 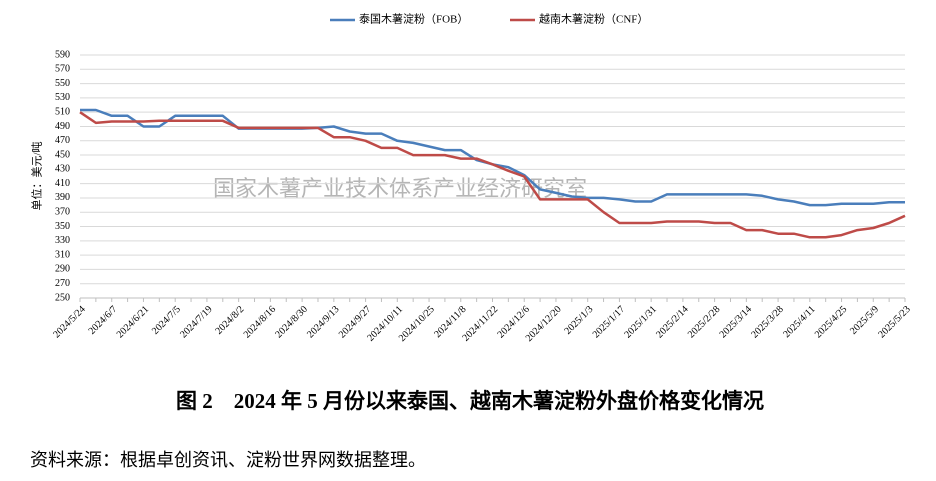 What do you see at coordinates (62, 240) in the screenshot?
I see `y-tick-label: 330` at bounding box center [62, 240].